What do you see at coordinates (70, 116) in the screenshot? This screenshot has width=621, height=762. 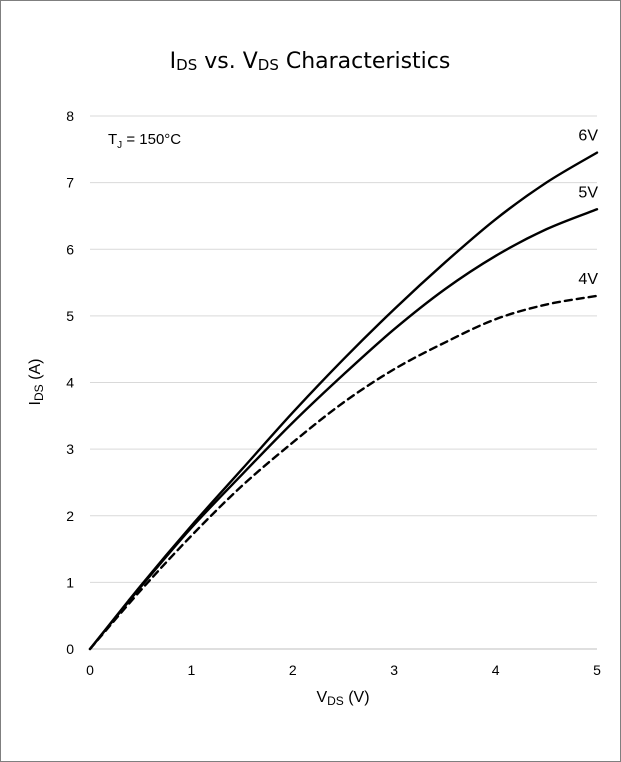 I see `y-tick-label-8: 8` at bounding box center [70, 116].